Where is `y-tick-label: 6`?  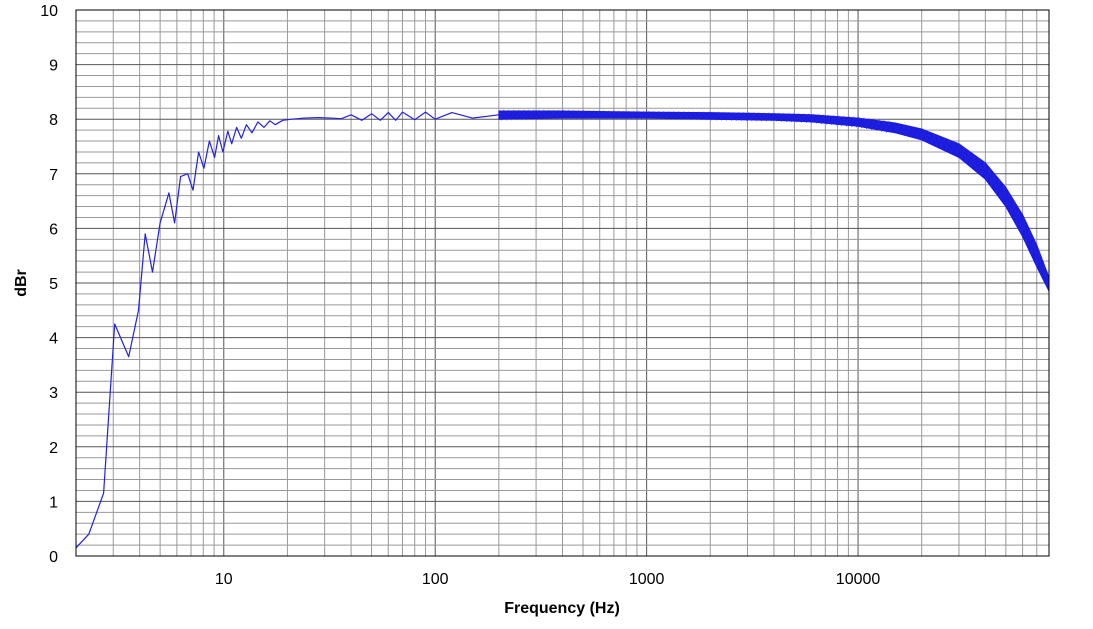
y-tick-label: 6 is located at coordinates (53, 229).